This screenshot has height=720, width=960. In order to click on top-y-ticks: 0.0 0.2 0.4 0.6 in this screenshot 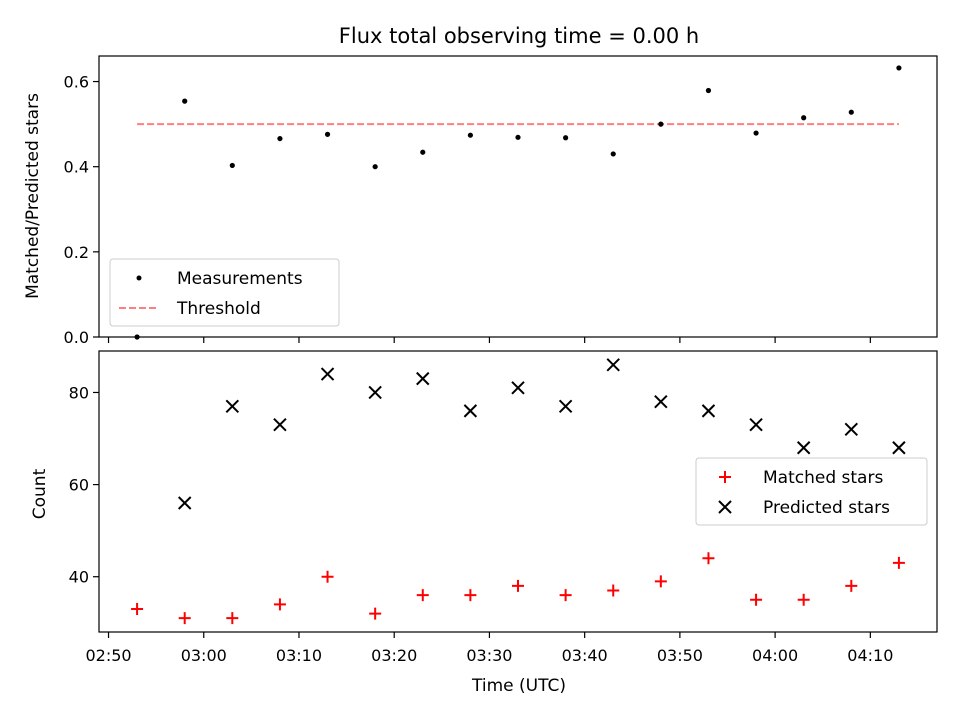, I will do `click(81, 210)`.